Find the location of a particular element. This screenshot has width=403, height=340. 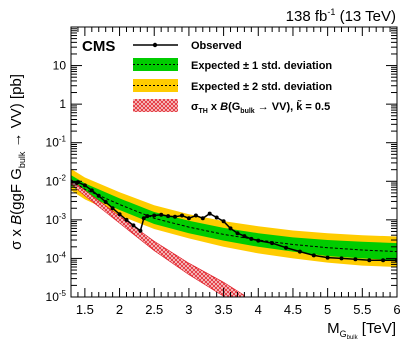

y-tick-label: 10 is located at coordinates (60, 66).